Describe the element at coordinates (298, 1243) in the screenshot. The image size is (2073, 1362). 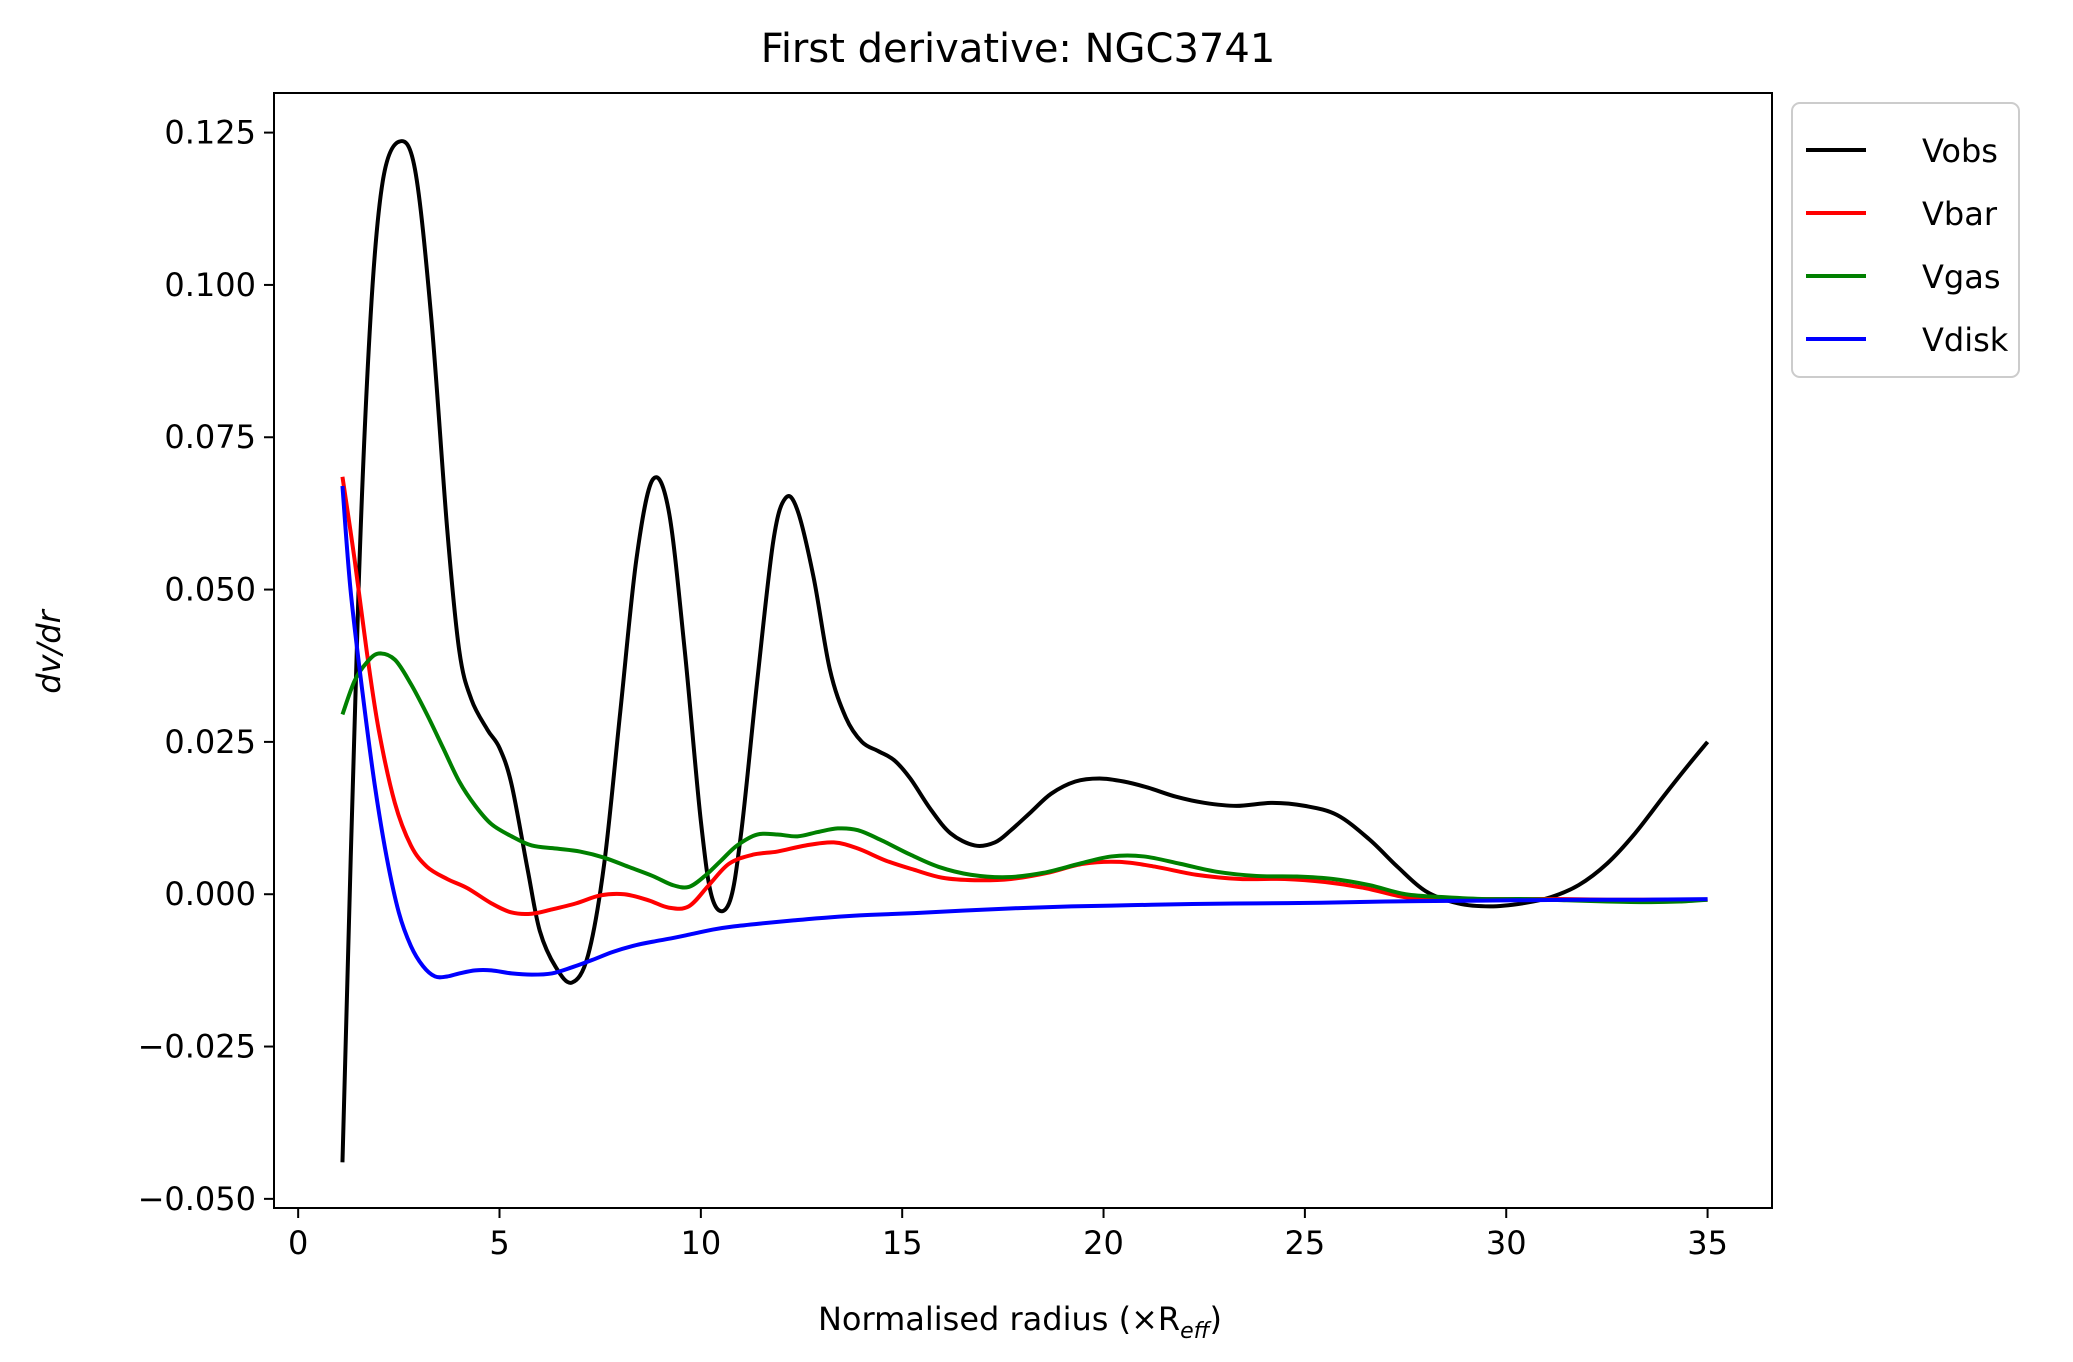
I see `x-tick-label: 0` at that location.